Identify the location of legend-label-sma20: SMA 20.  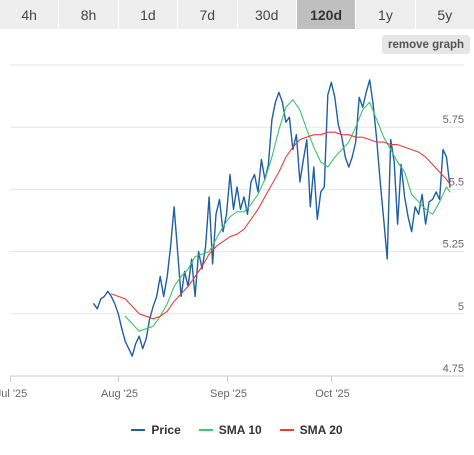
(321, 430).